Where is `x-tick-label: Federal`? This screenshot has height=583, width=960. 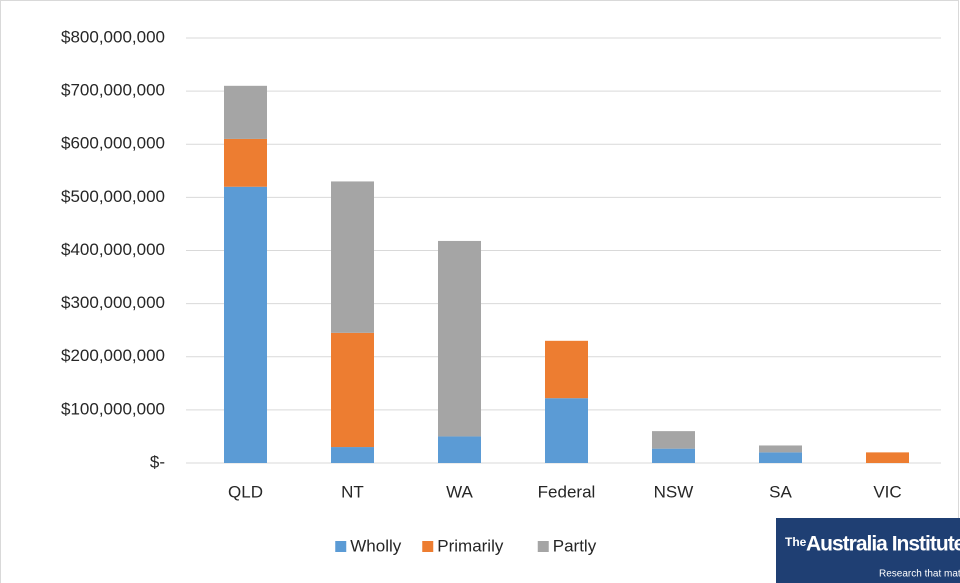 x-tick-label: Federal is located at coordinates (567, 491).